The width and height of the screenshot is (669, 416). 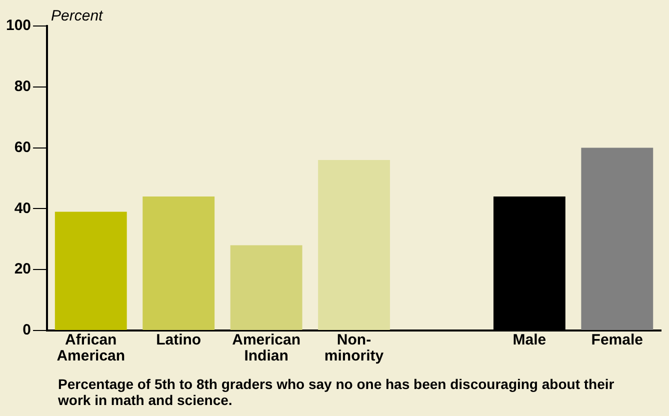 What do you see at coordinates (77, 16) in the screenshot?
I see `y-axis-title: Percent` at bounding box center [77, 16].